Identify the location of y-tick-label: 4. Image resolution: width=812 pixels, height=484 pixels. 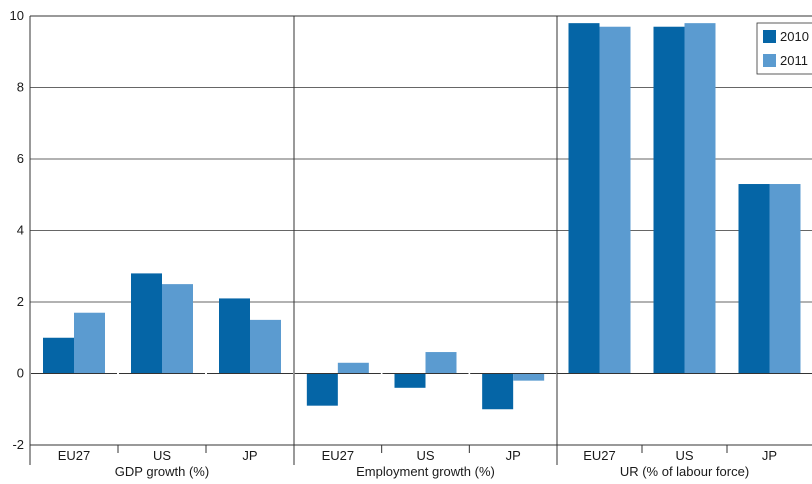
(20, 230).